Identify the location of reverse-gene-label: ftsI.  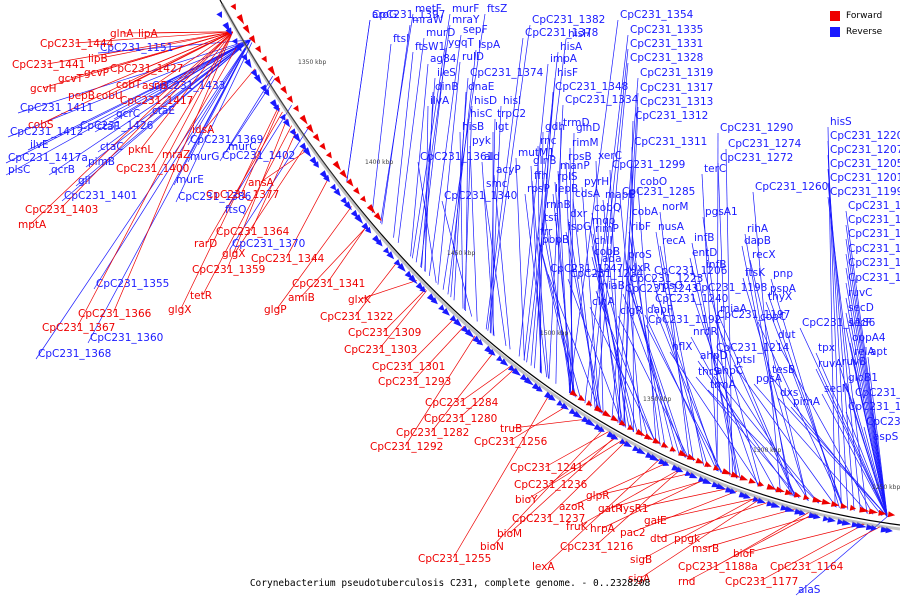
(401, 39).